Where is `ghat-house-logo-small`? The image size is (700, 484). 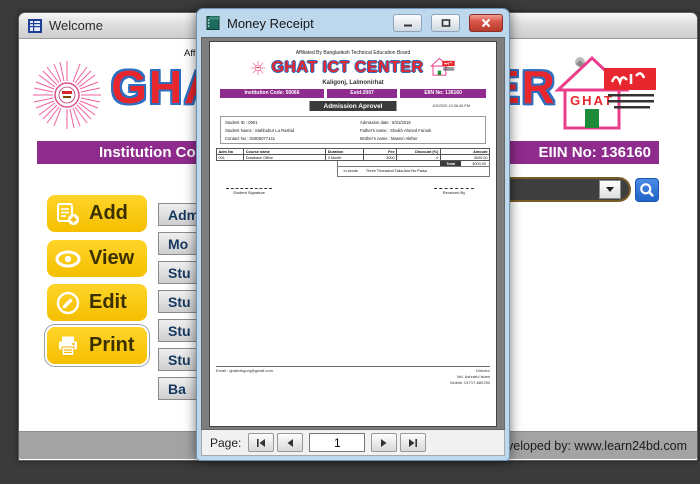 ghat-house-logo-small is located at coordinates (442, 66).